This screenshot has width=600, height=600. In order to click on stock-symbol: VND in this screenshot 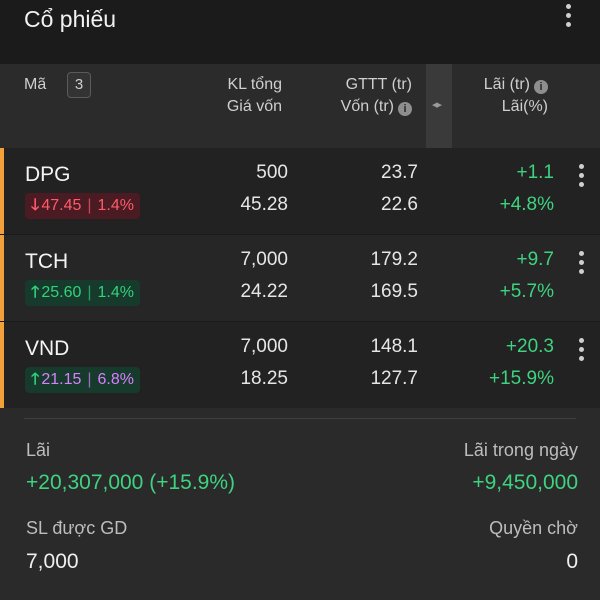, I will do `click(47, 348)`.